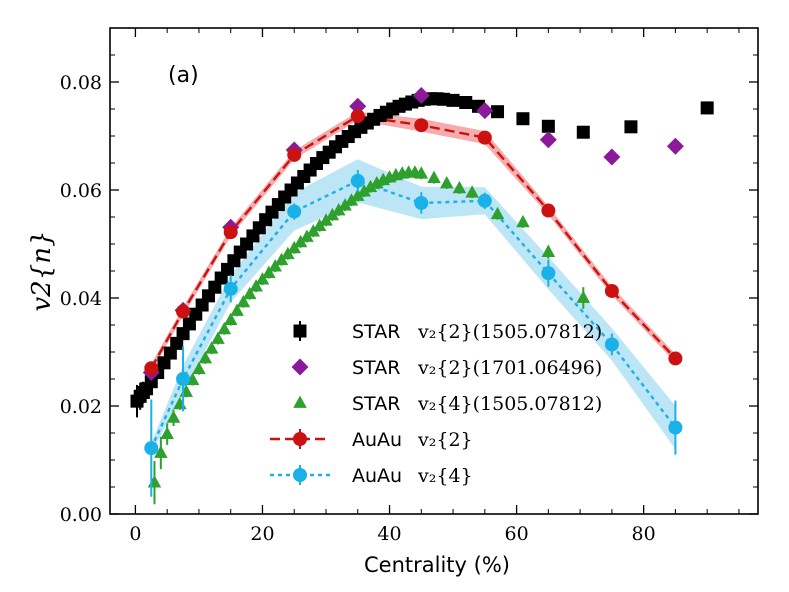 This screenshot has height=592, width=789. Describe the element at coordinates (509, 332) in the screenshot. I see `legend-label-math: v₂{2}(1505.07812)` at that location.